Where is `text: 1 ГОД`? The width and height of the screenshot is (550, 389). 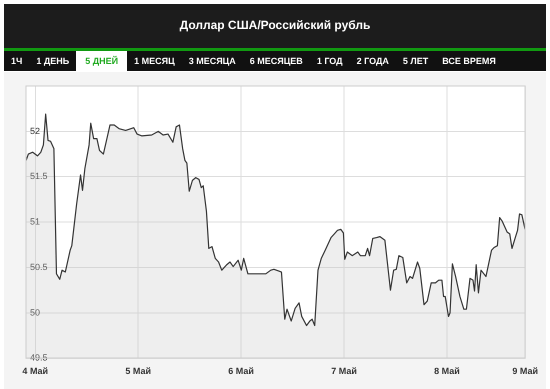 text: 1 ГОД is located at coordinates (330, 61).